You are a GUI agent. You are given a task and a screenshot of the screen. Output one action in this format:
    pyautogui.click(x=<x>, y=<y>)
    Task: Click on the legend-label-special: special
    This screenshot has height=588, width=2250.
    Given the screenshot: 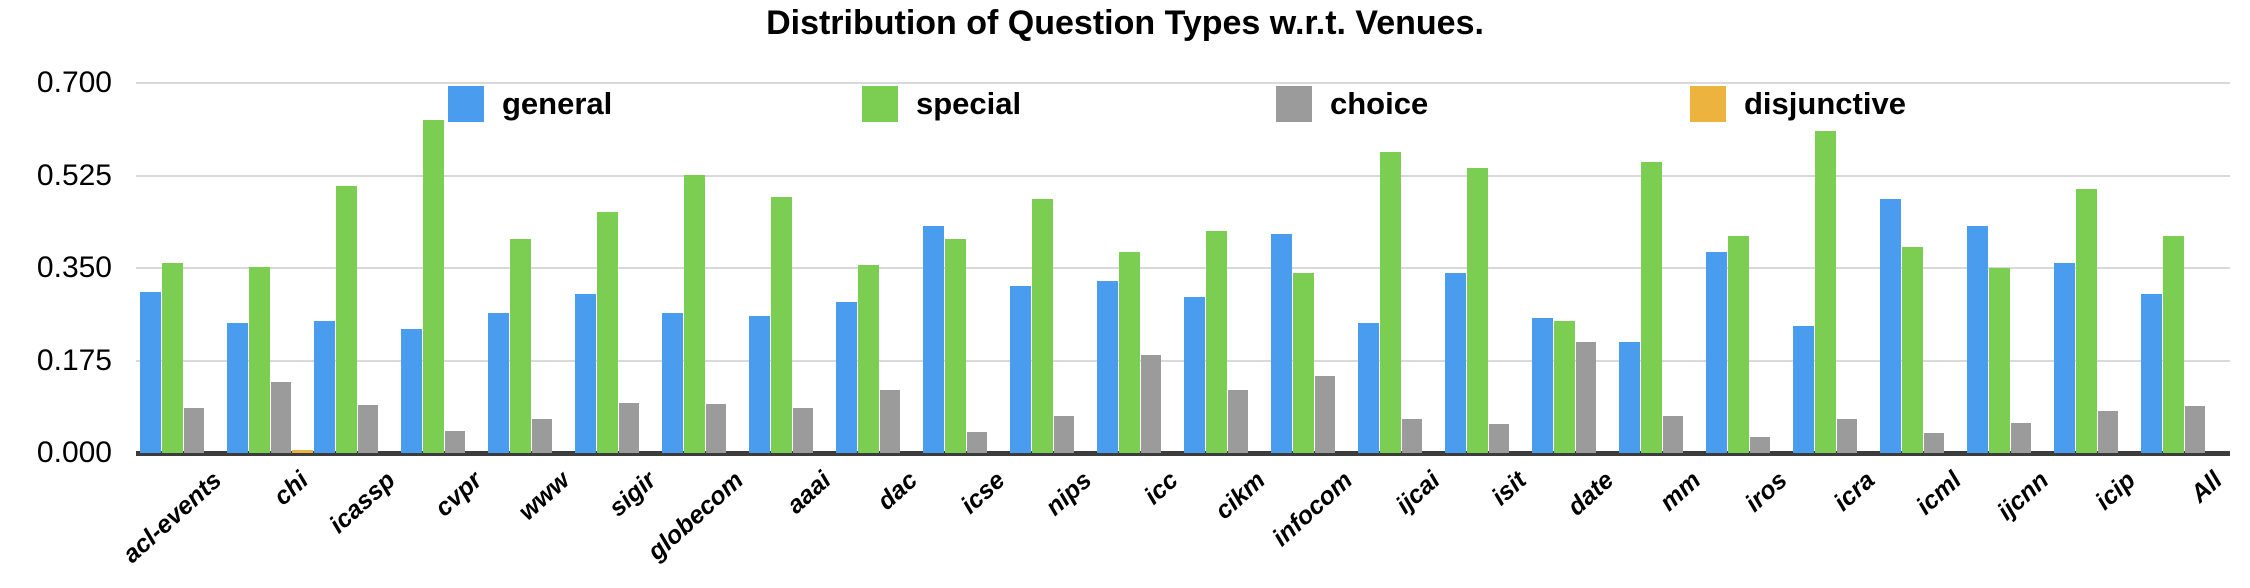 What is the action you would take?
    pyautogui.click(x=969, y=103)
    